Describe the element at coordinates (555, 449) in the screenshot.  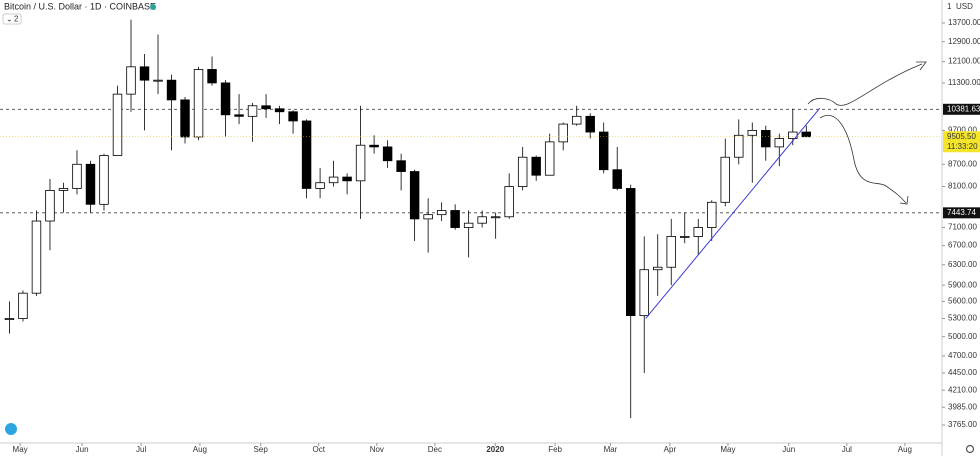
I see `x-tick-label: Feb` at that location.